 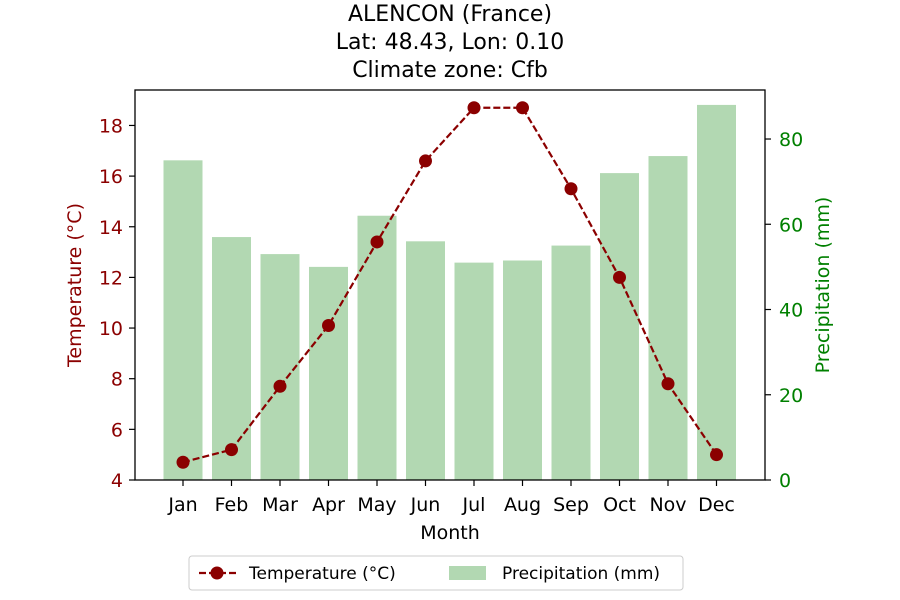 What do you see at coordinates (716, 505) in the screenshot?
I see `x-tick-label-dec: Dec` at bounding box center [716, 505].